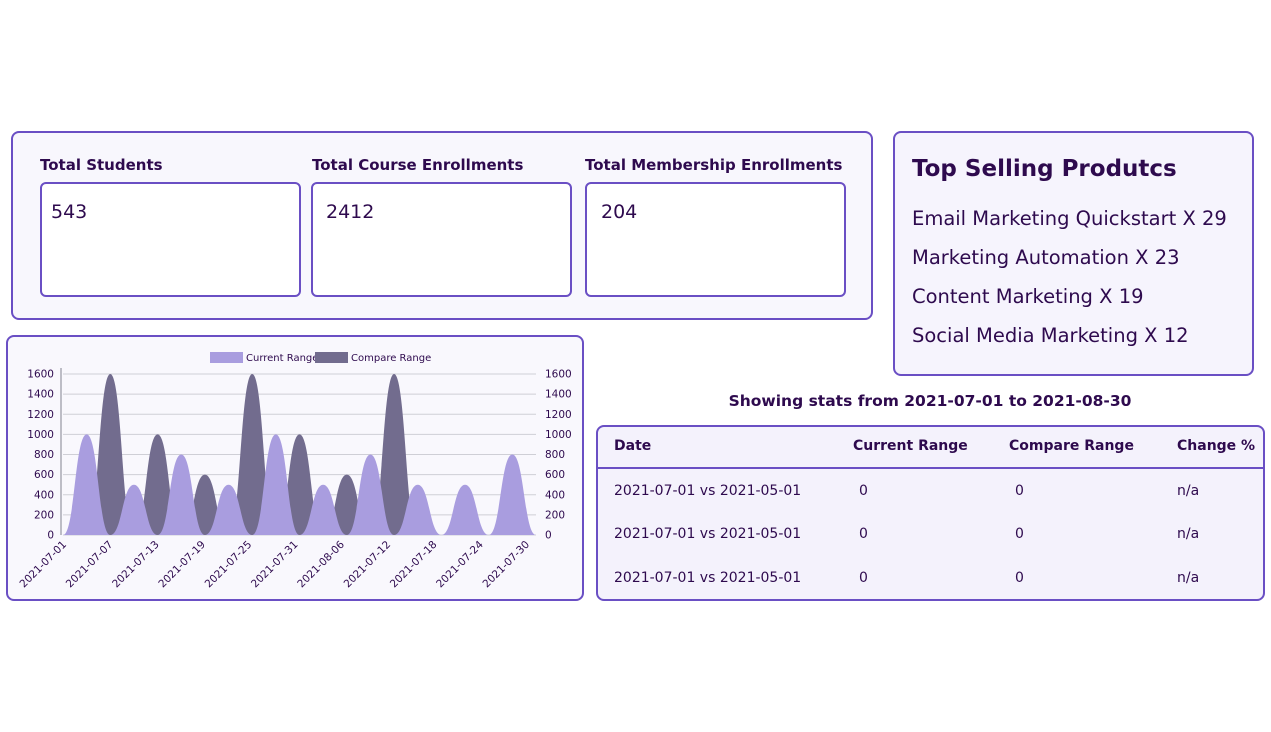 This screenshot has width=1271, height=732. Describe the element at coordinates (40, 395) in the screenshot. I see `y-tick-label-left: 1400` at that location.